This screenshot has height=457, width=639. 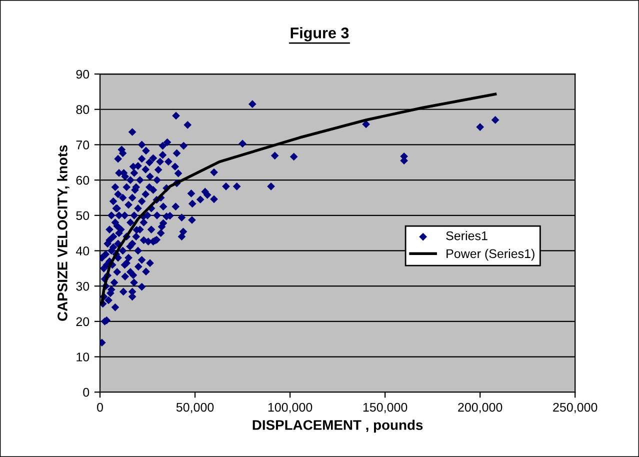 I want to click on x-tick-label: 50,000, so click(x=195, y=408).